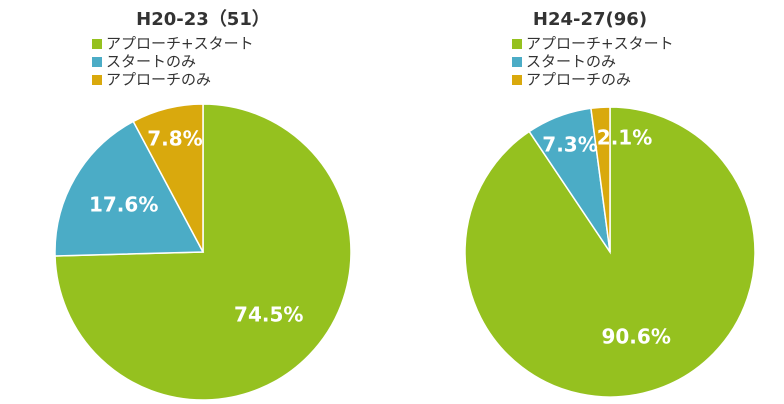 This screenshot has width=784, height=404. What do you see at coordinates (123, 204) in the screenshot?
I see `value-label: 17.6%` at bounding box center [123, 204].